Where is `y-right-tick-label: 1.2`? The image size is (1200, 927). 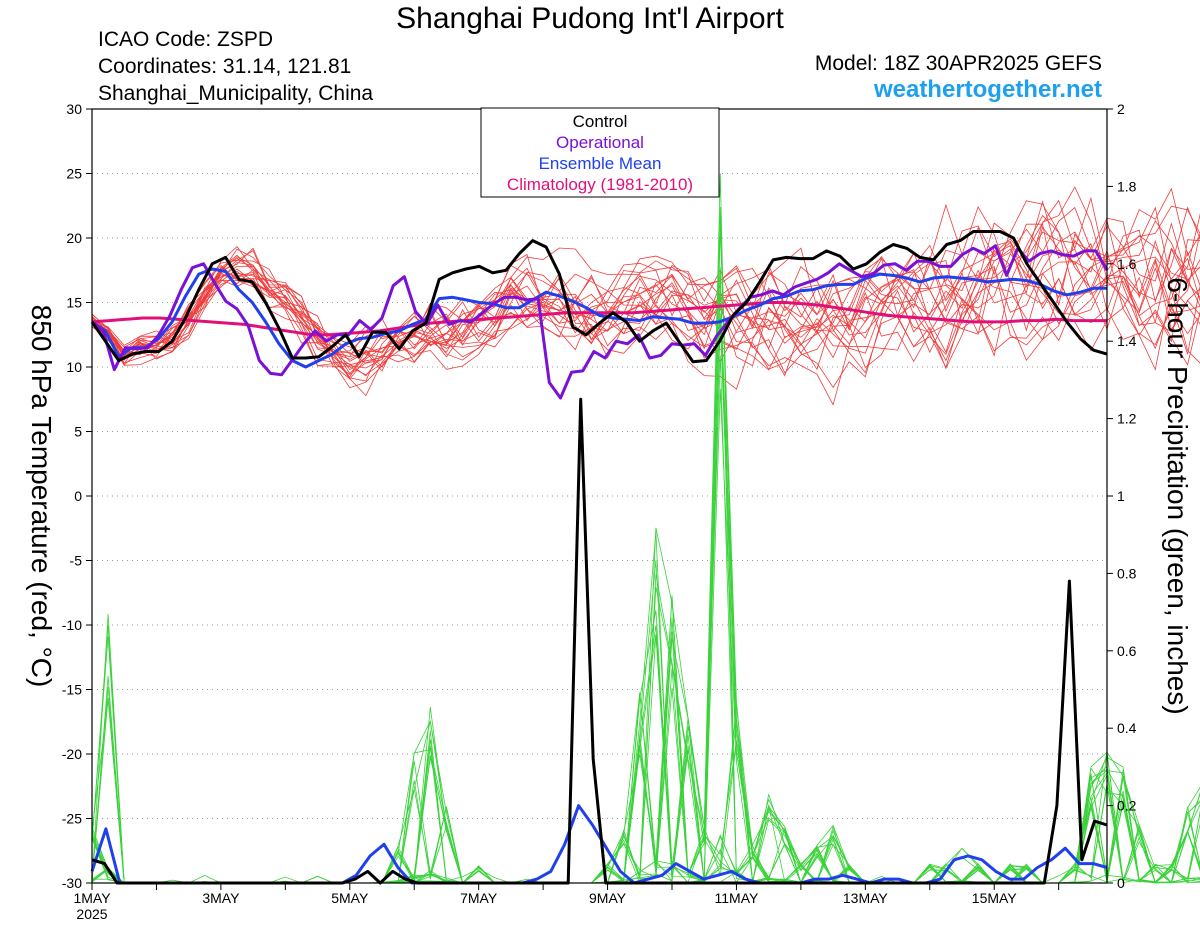 y-right-tick-label: 1.2 is located at coordinates (1127, 419).